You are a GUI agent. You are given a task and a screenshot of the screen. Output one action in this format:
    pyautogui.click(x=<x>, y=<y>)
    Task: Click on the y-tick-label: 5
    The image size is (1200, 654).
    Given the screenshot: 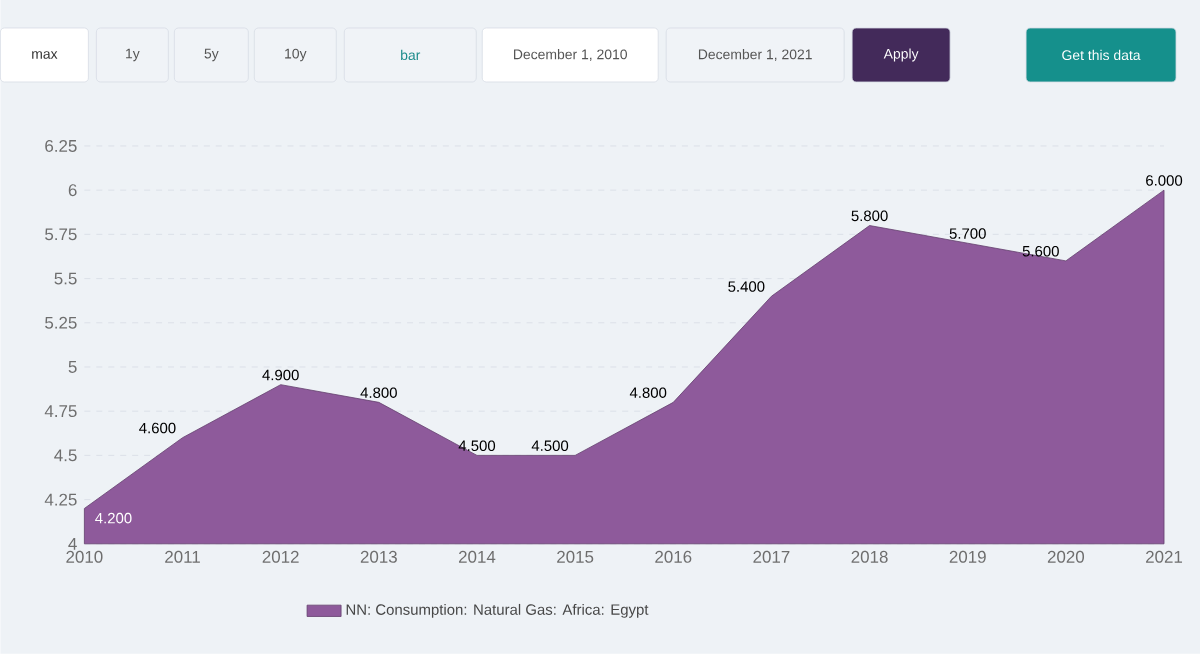 What is the action you would take?
    pyautogui.click(x=72, y=367)
    